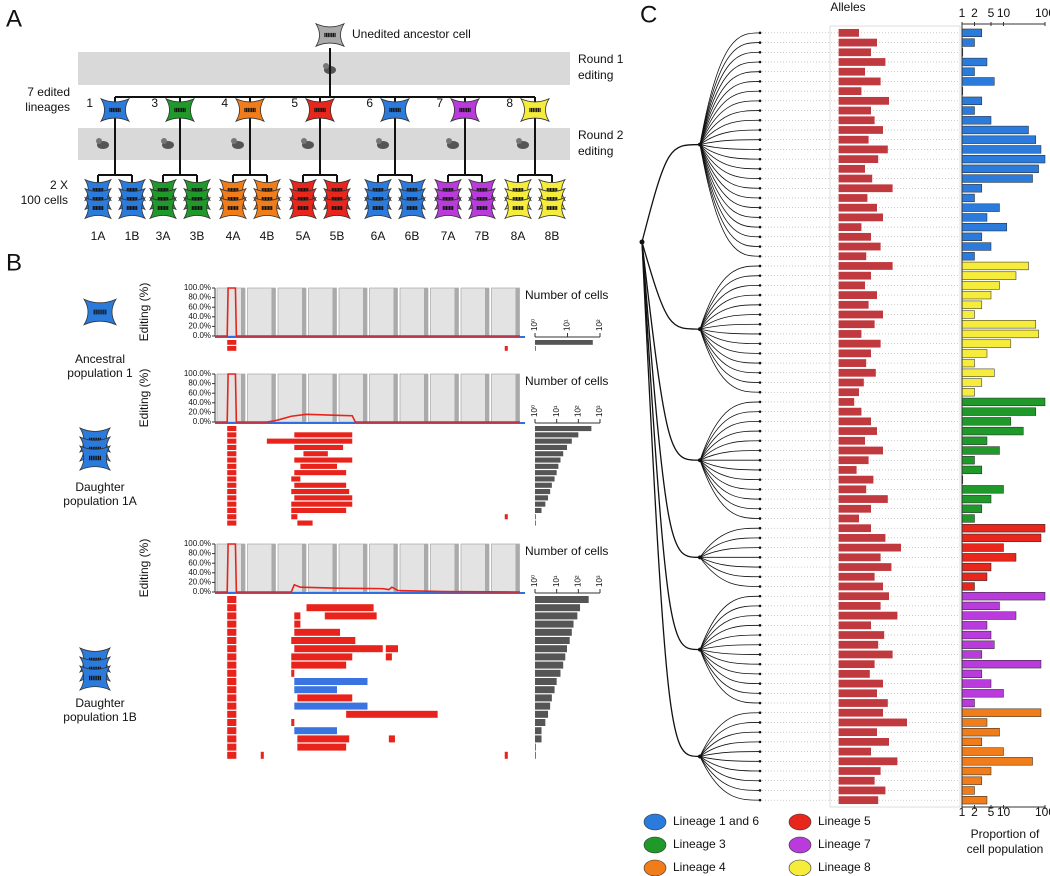 This screenshot has height=876, width=1050. Describe the element at coordinates (448, 236) in the screenshot. I see `daughter-label: 7A` at that location.